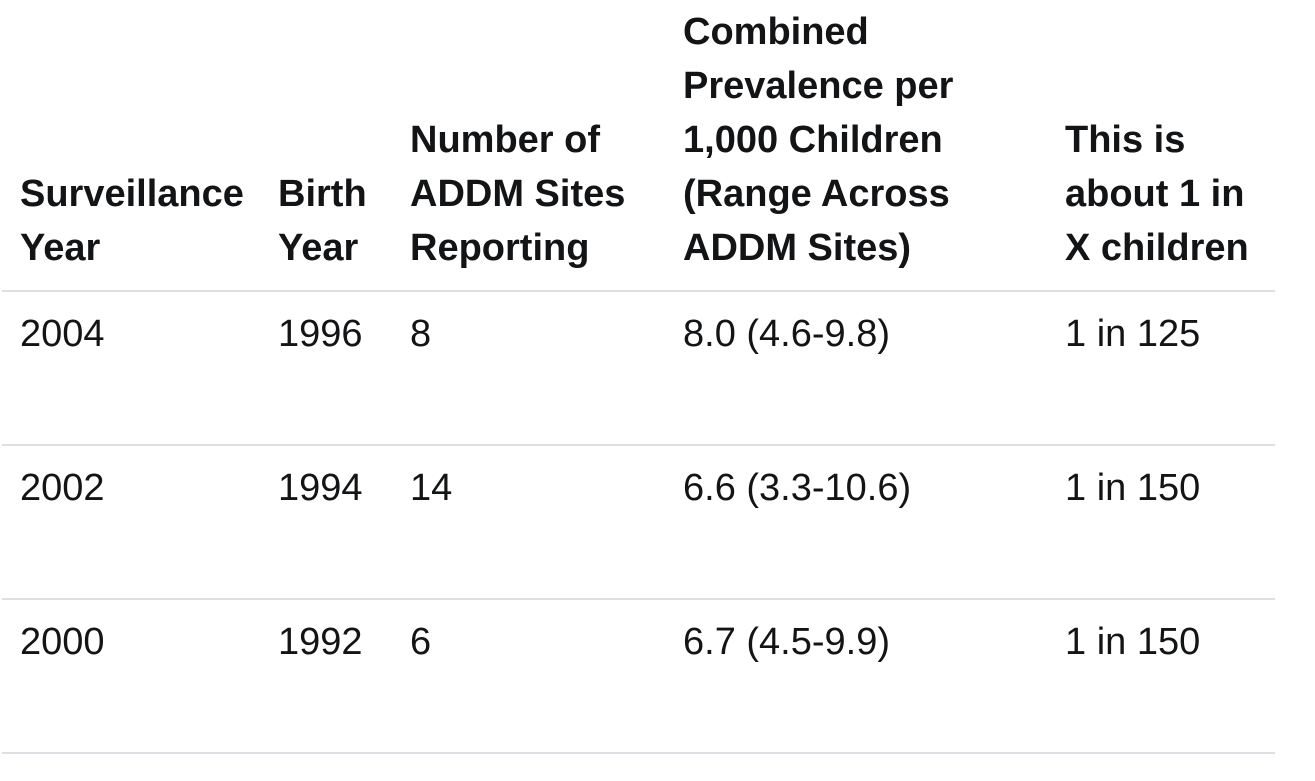 Image resolution: width=1315 pixels, height=781 pixels. Describe the element at coordinates (857, 522) in the screenshot. I see `cell-prevalence: 6.6 (3.3-10.6)` at that location.